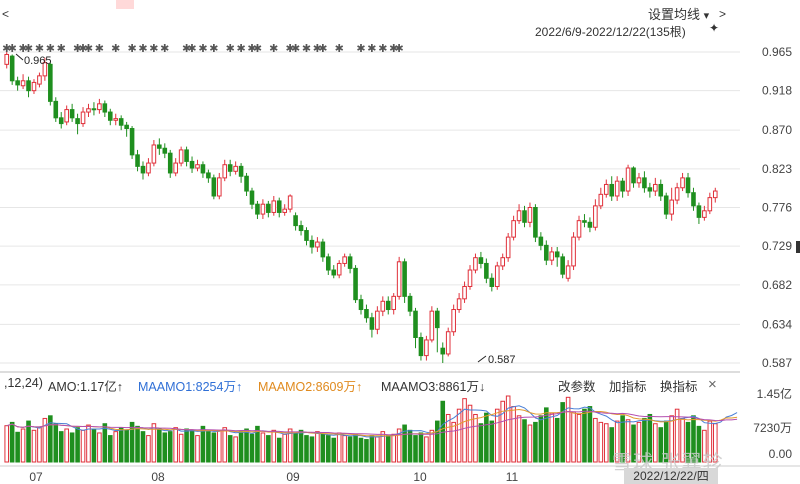 The width and height of the screenshot is (800, 484). What do you see at coordinates (777, 324) in the screenshot?
I see `price-tick-label: 0.634` at bounding box center [777, 324].